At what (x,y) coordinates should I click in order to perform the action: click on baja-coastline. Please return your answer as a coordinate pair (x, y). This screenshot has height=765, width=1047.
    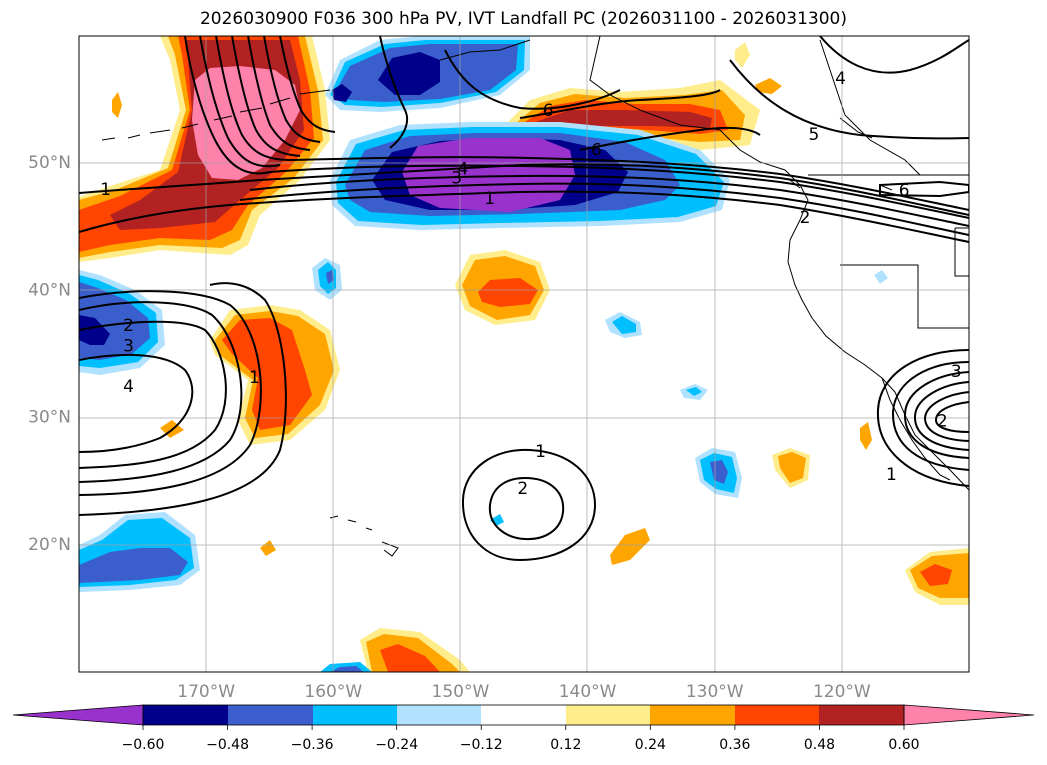
    Looking at the image, I should click on (916, 429).